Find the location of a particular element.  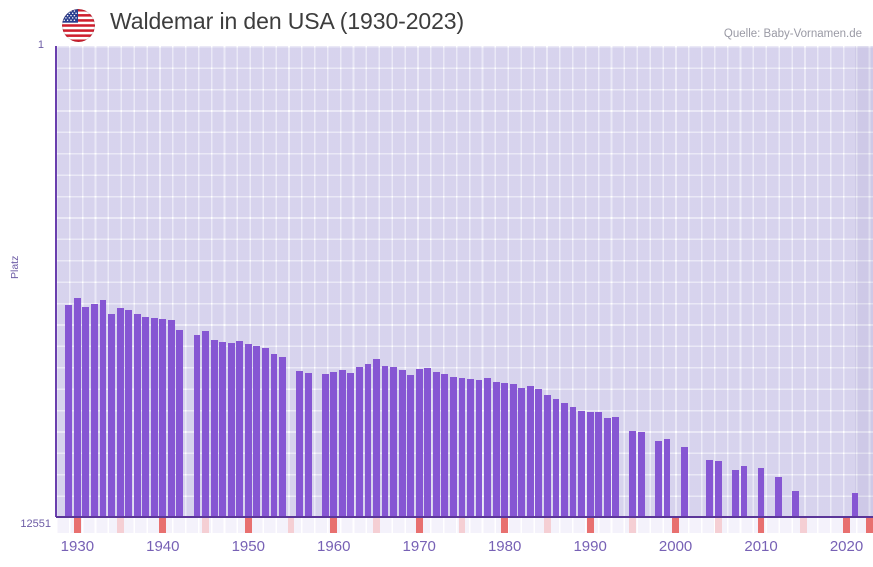

page-title: Waldemar in den USA (1930-2023) is located at coordinates (287, 21).